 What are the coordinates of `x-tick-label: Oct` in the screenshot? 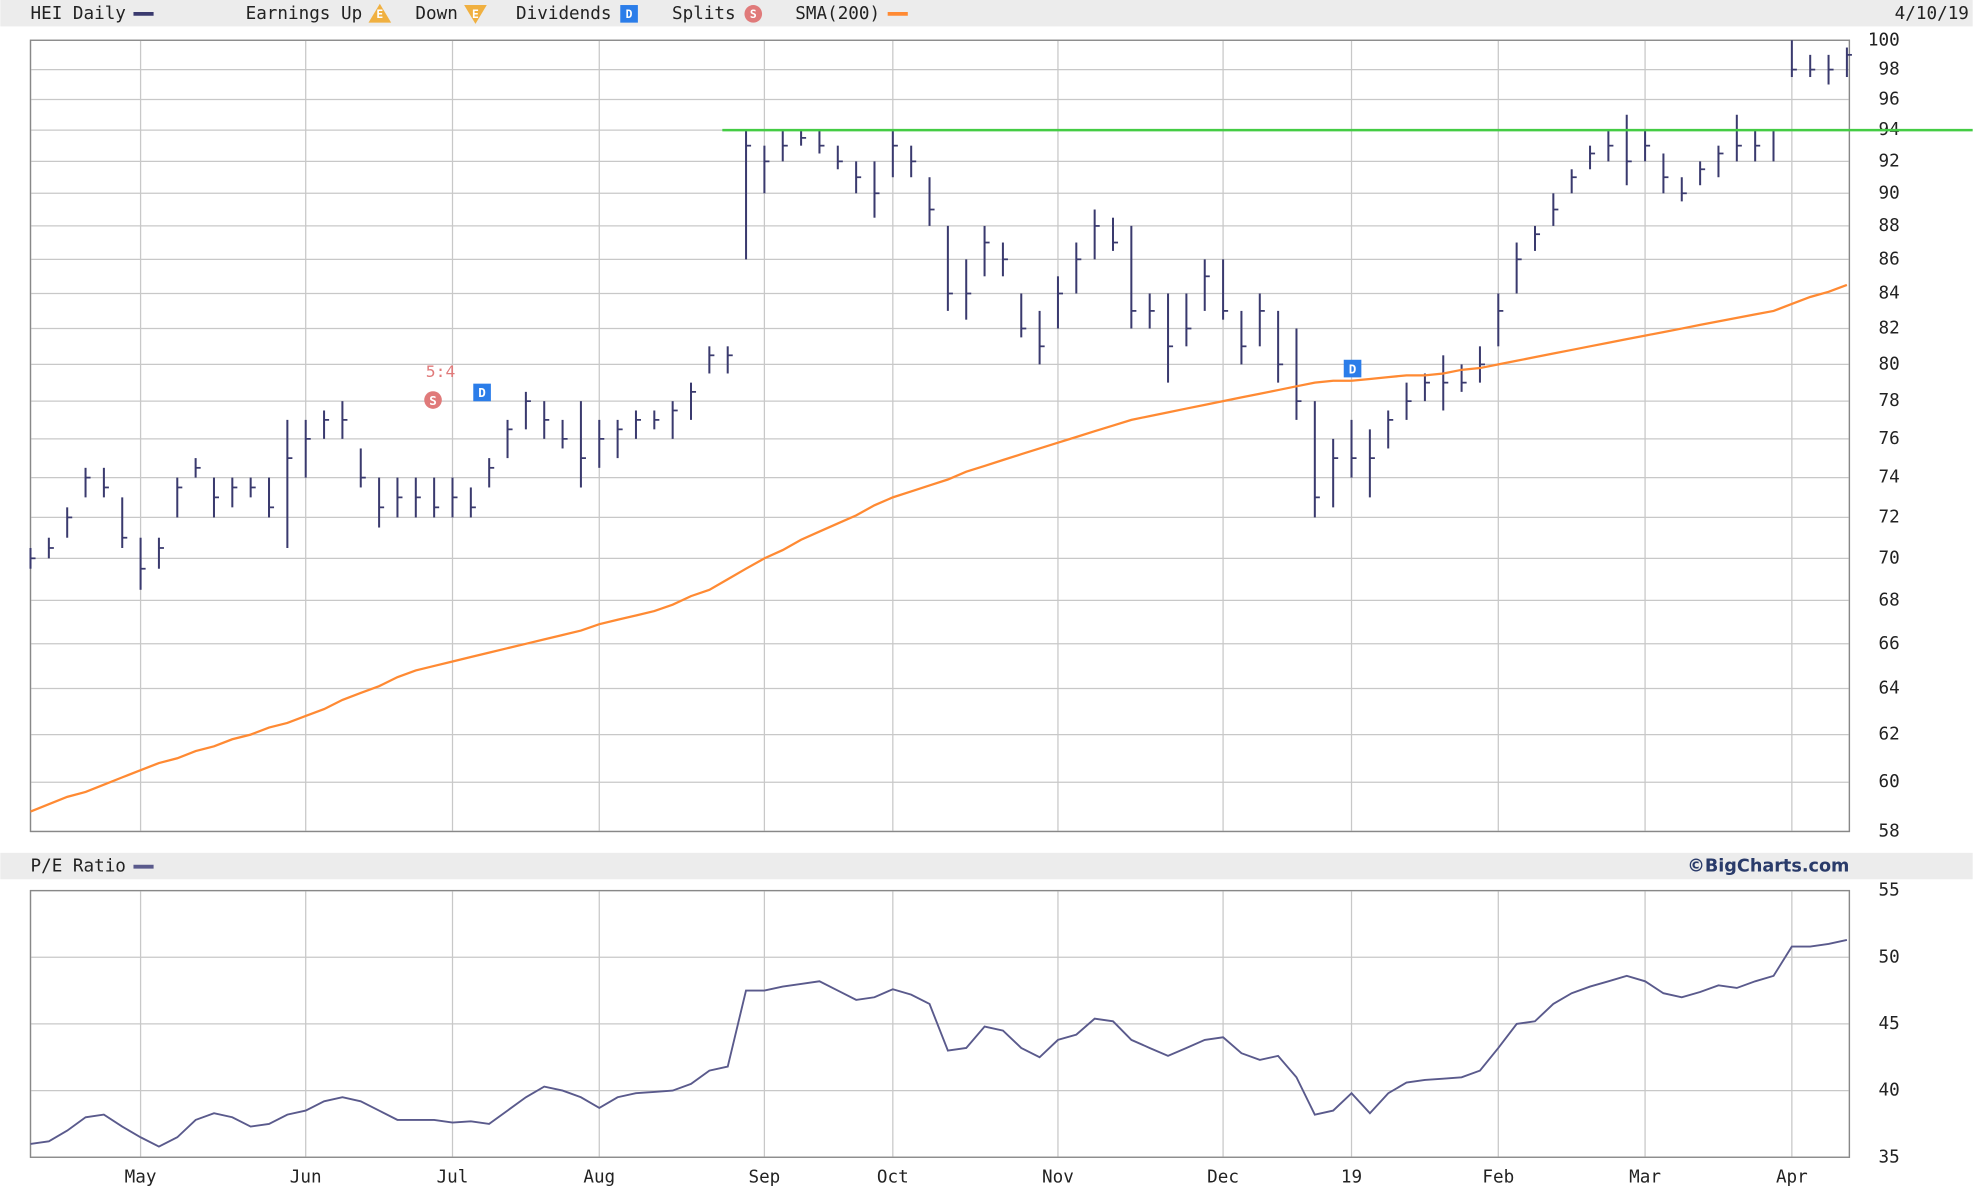 It's located at (893, 1177).